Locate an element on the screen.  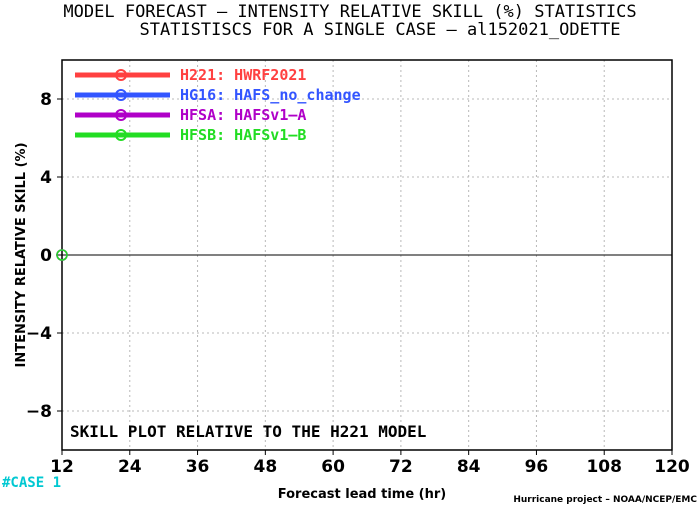
legend-label: HG16: HAFS_no_change is located at coordinates (270, 95).